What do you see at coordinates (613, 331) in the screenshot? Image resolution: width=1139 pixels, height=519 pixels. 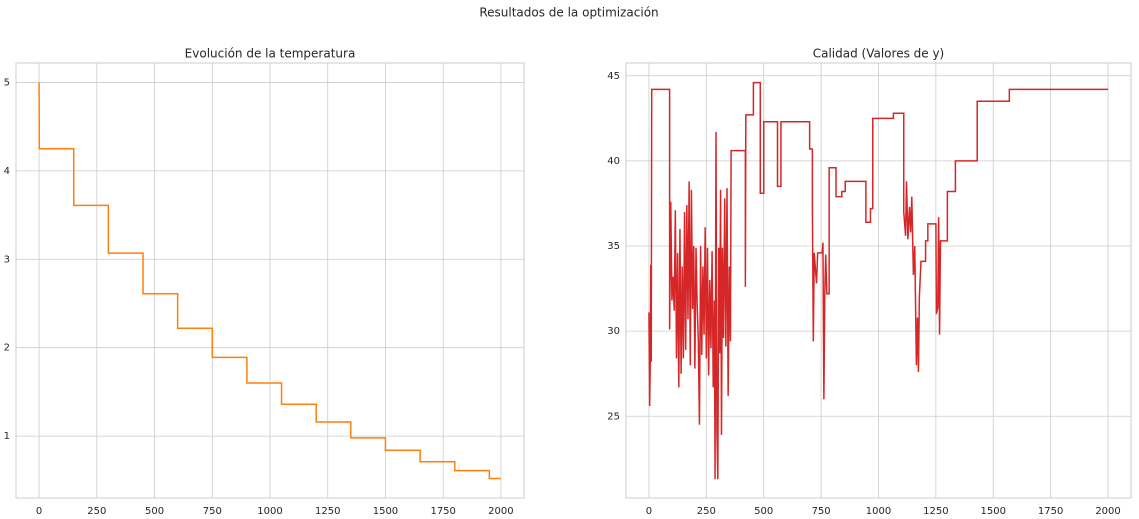 I see `y-tick-label: 30` at bounding box center [613, 331].